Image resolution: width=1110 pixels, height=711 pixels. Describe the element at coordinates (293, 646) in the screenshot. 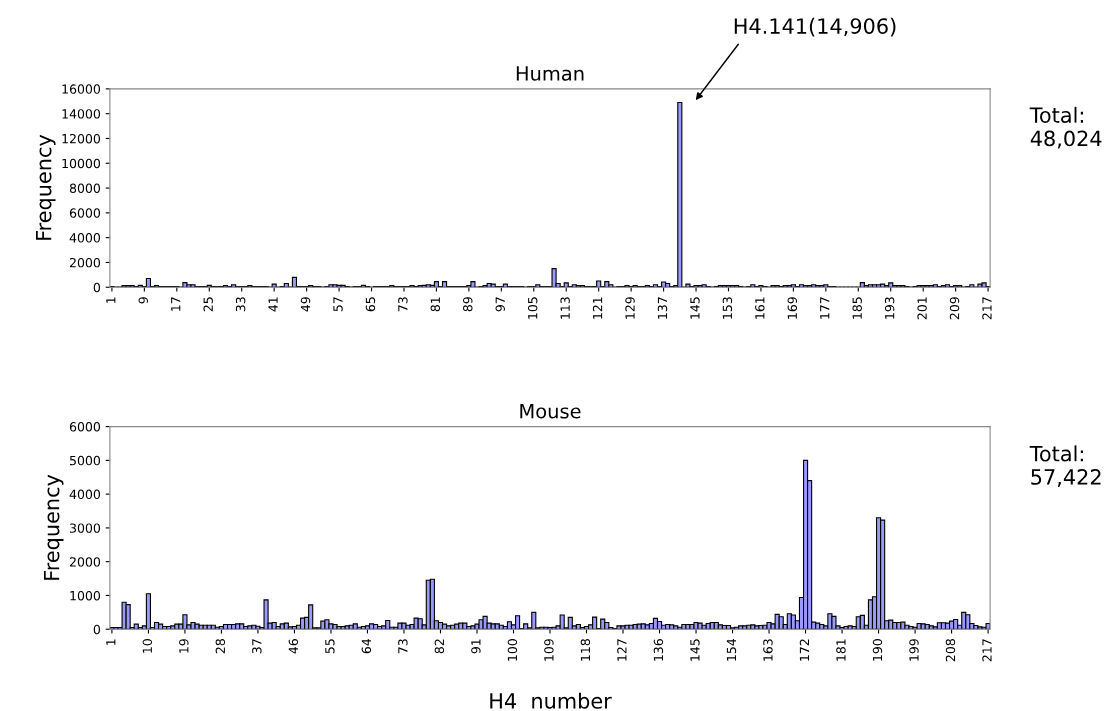

I see `x-tick-label: 46` at that location.